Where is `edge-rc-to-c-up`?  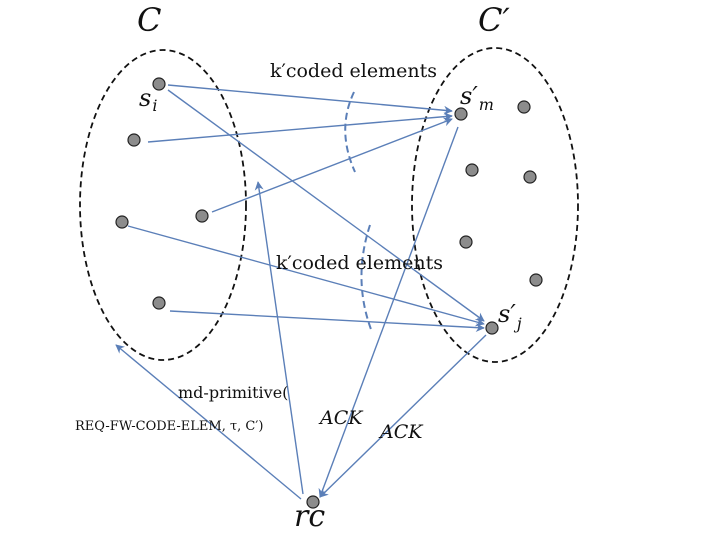
edge-rc-to-c-up is located at coordinates (279, 338).